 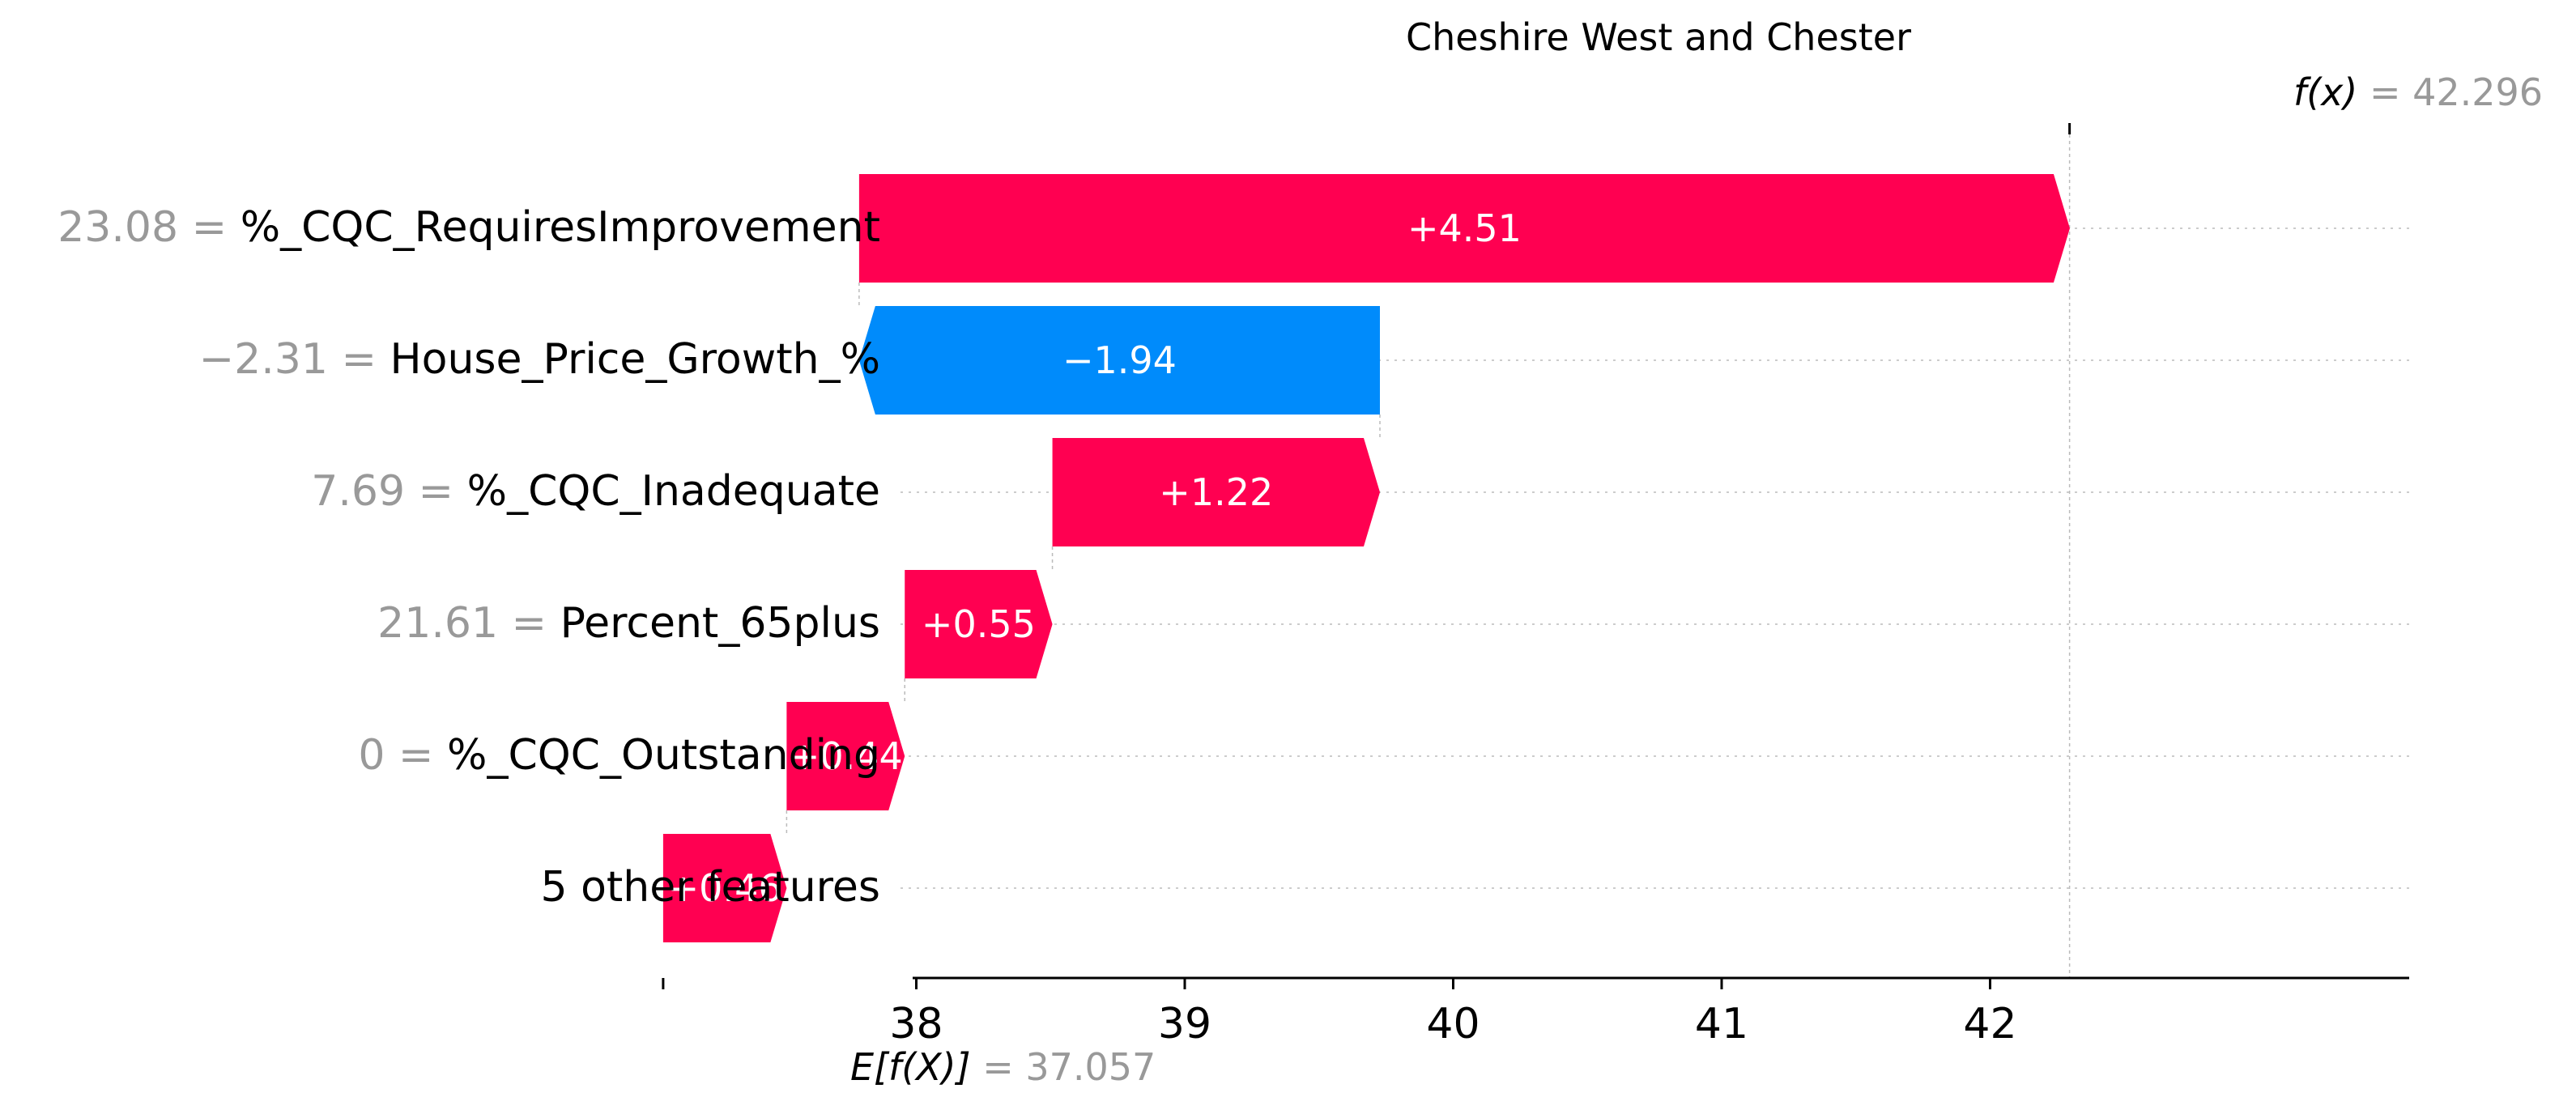 I want to click on bar-value-label: +0.46, so click(x=725, y=888).